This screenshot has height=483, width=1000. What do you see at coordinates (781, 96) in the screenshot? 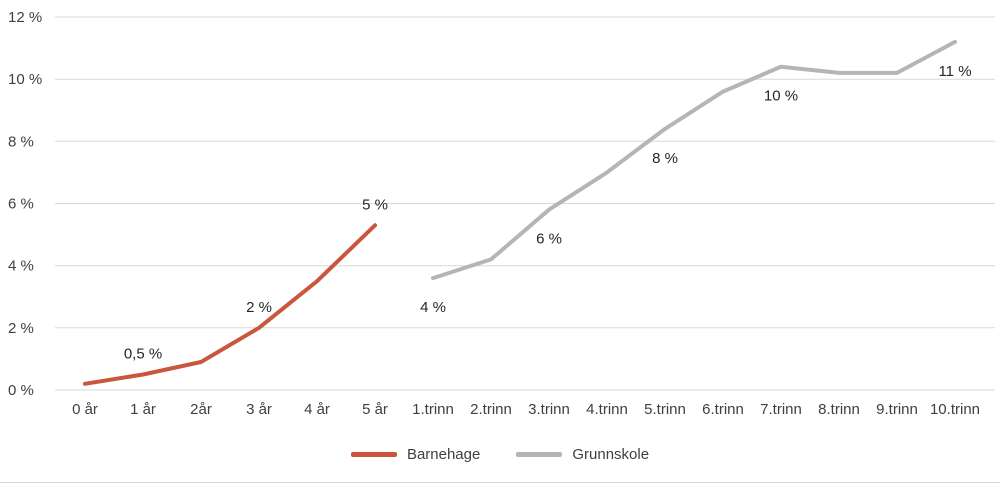
I see `data-label: 10 %` at bounding box center [781, 96].